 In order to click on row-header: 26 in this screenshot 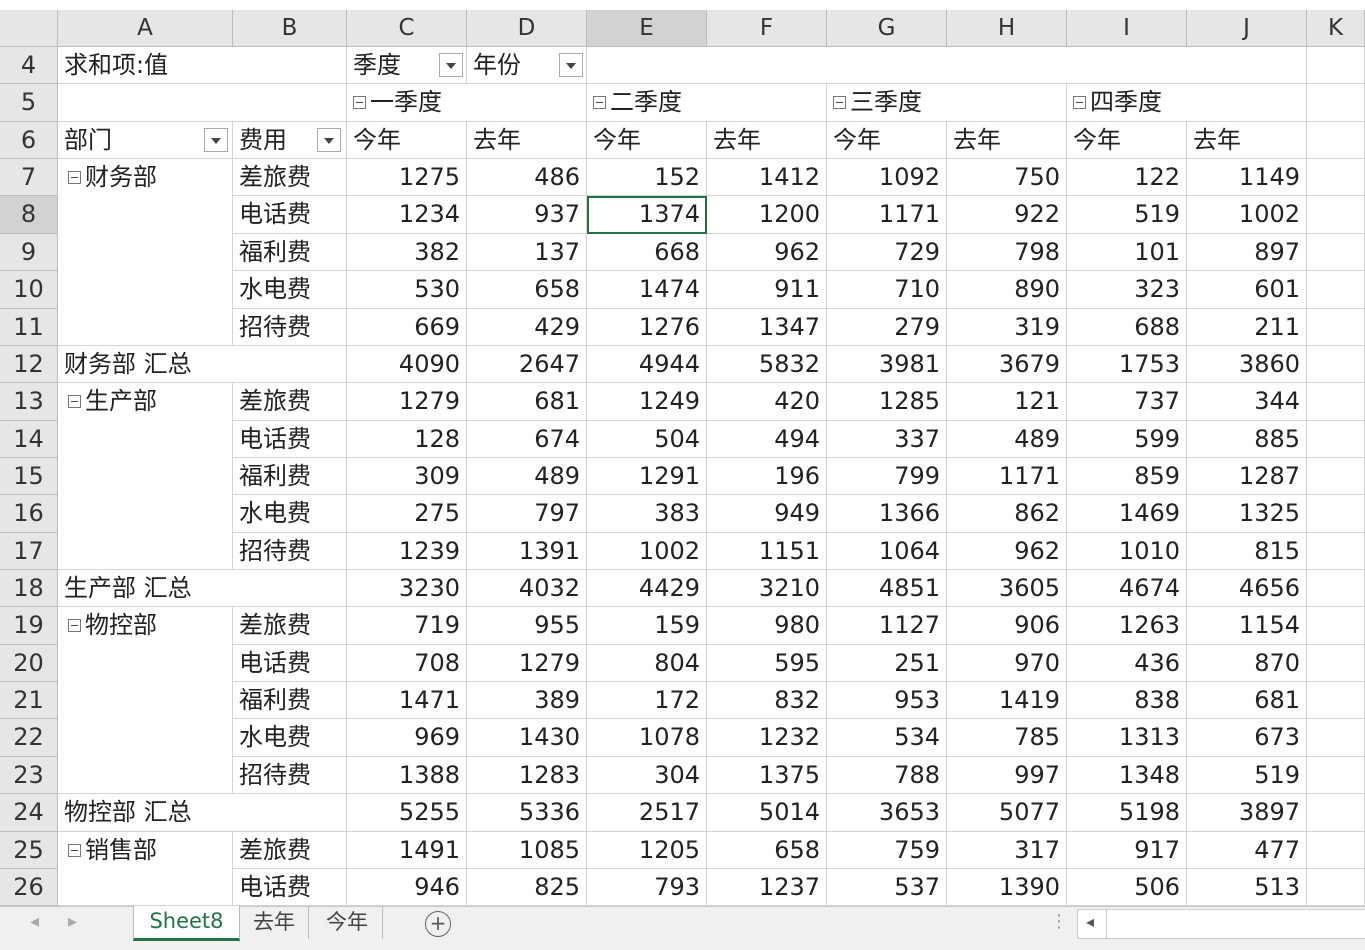, I will do `click(29, 887)`.